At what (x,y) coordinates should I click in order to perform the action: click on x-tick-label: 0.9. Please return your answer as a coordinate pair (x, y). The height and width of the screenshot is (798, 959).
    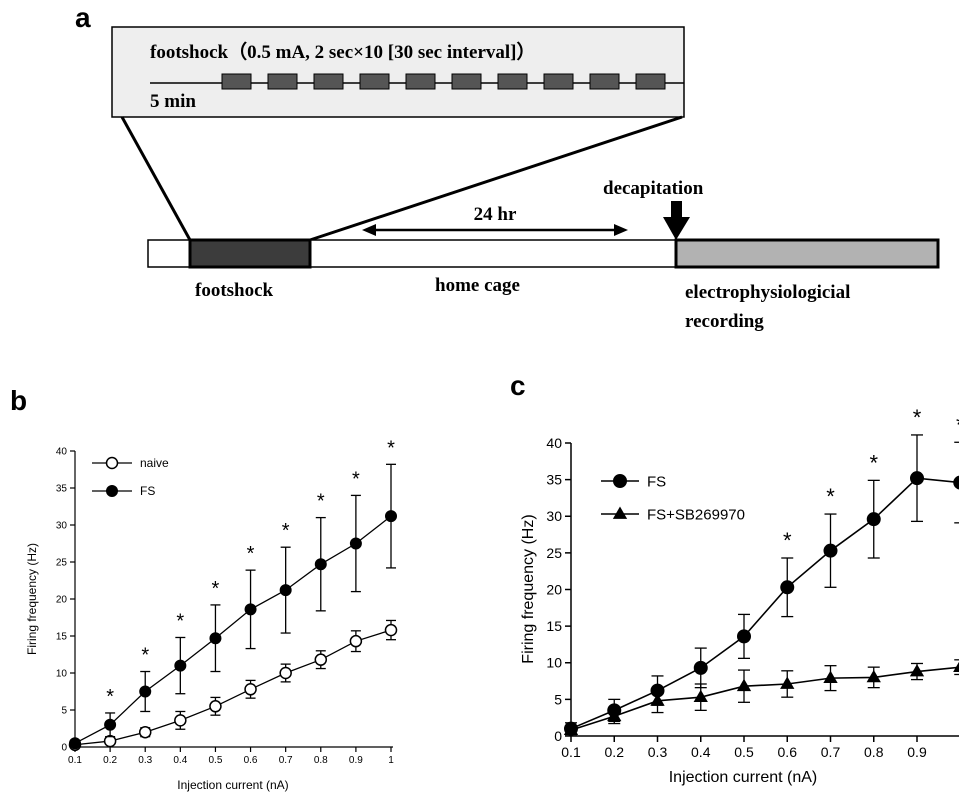
    Looking at the image, I should click on (356, 760).